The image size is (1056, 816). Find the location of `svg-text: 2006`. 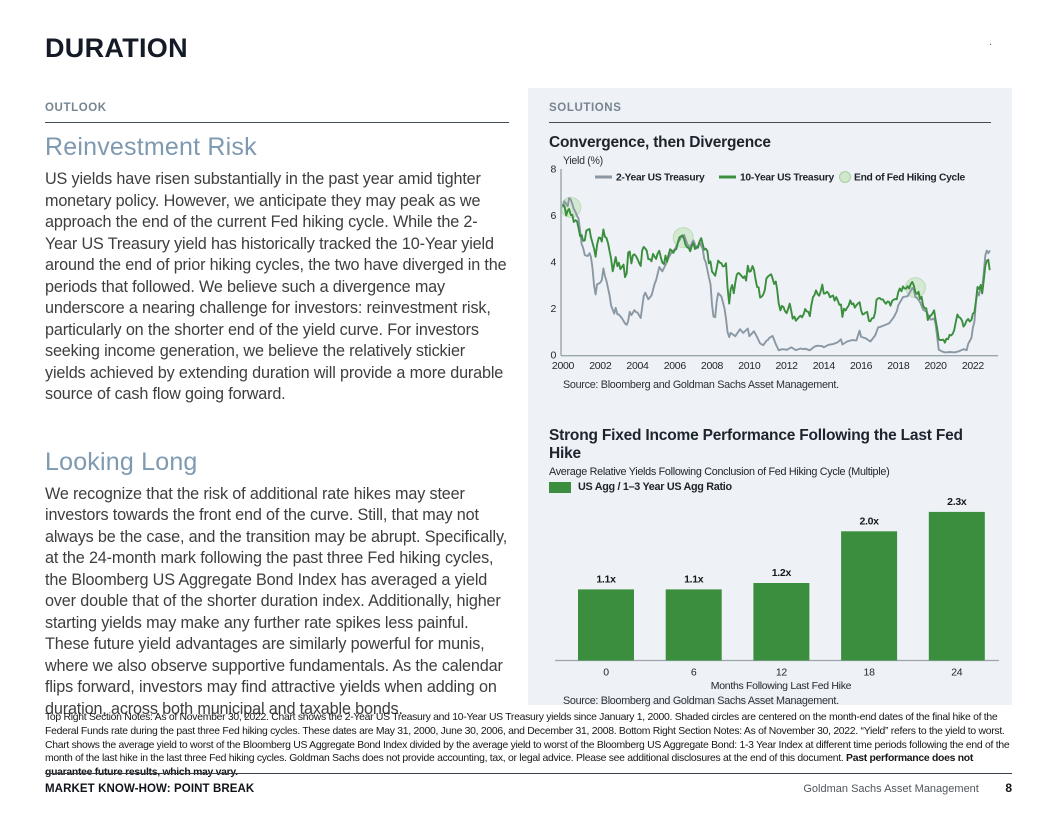

svg-text: 2006 is located at coordinates (675, 366).